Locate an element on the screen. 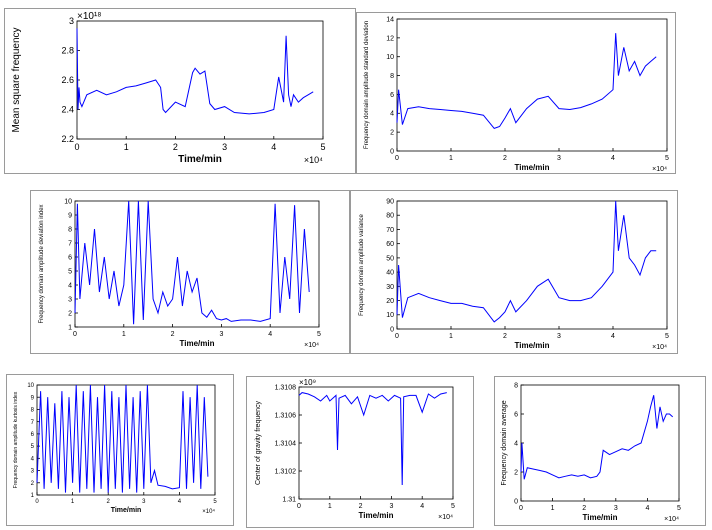 The image size is (712, 530). y-tick-label: 5 is located at coordinates (33, 447).